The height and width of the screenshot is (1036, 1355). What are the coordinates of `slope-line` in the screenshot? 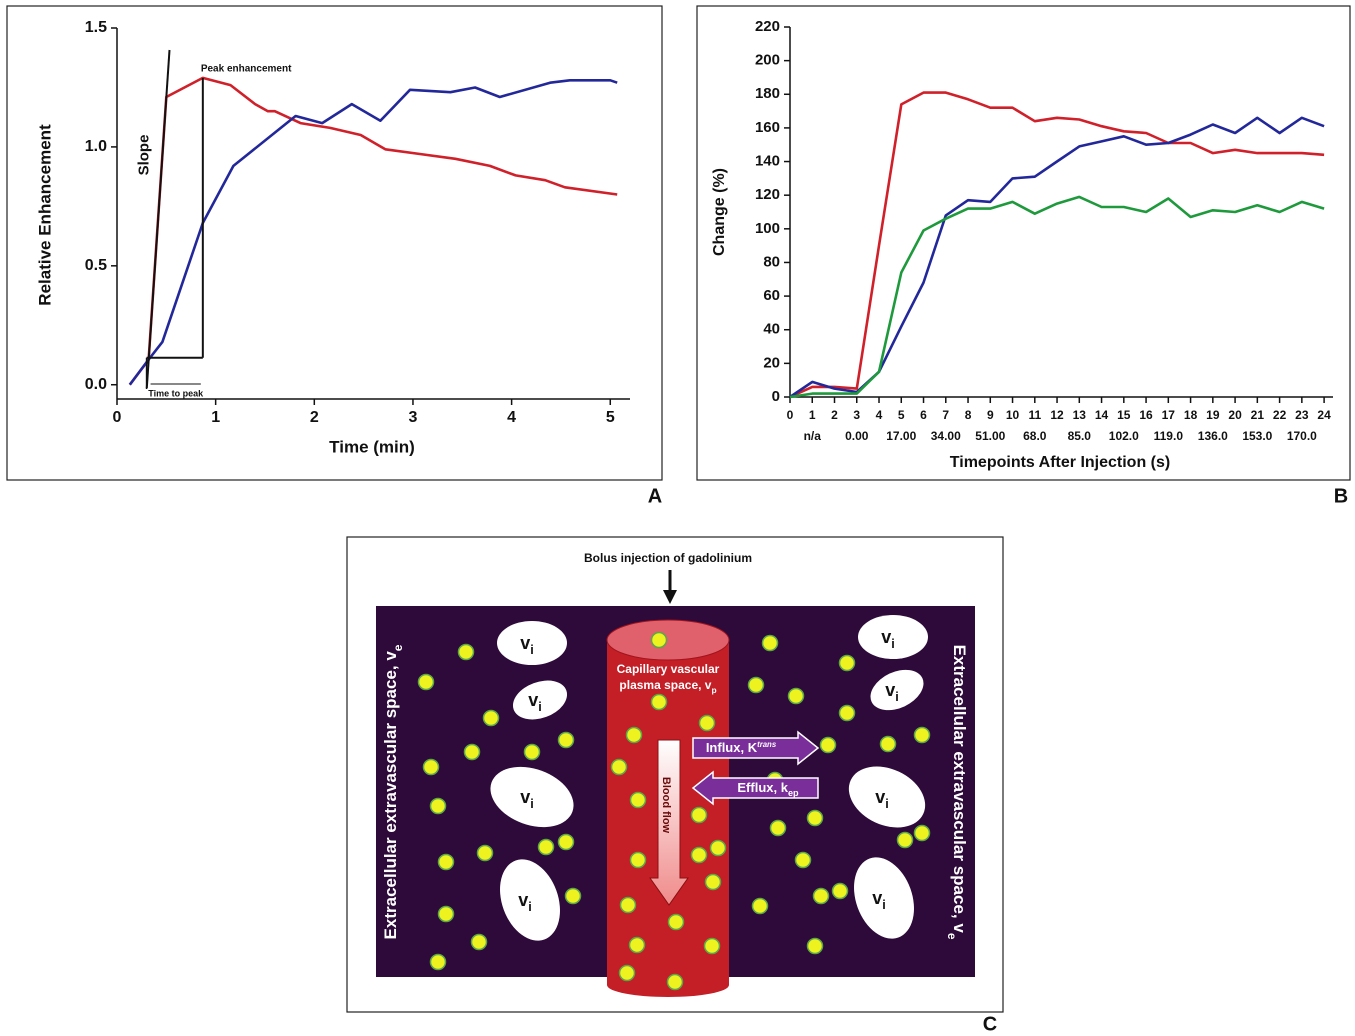 It's located at (158, 219).